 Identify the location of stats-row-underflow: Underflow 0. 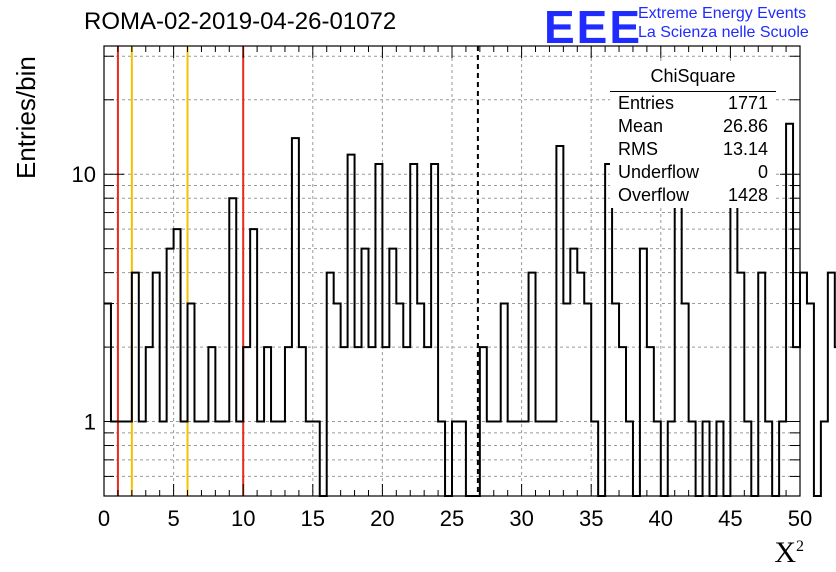
(693, 173).